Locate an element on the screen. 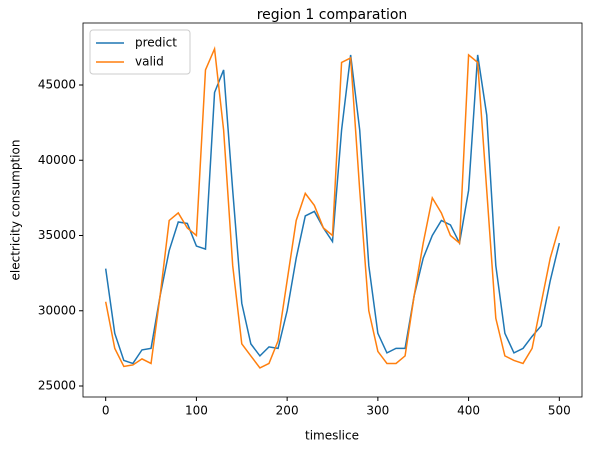  y-tick-label: 45000 is located at coordinates (57, 85).